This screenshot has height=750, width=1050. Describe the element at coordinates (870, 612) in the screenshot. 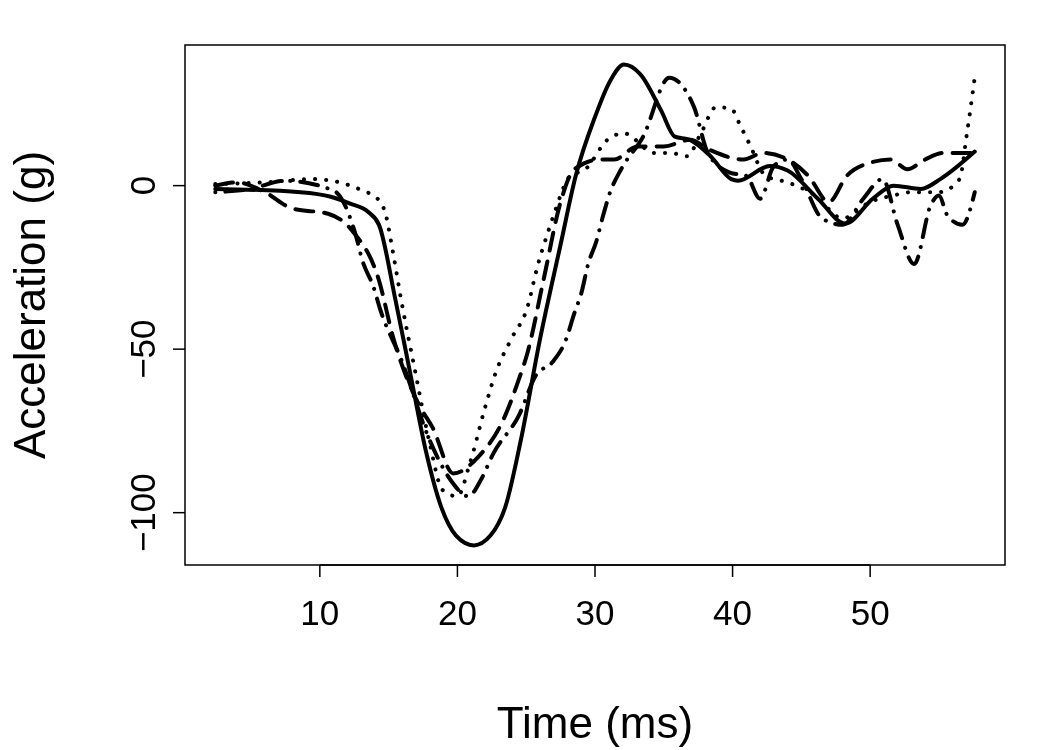

I see `x-tick-label: 50` at that location.